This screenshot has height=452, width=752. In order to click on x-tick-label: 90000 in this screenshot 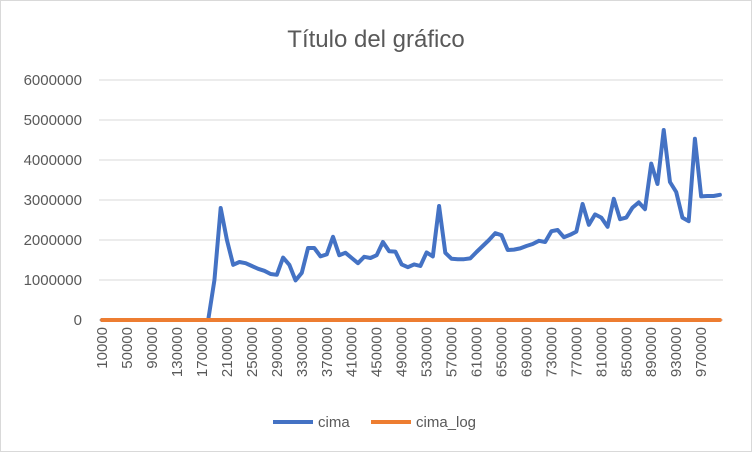, I will do `click(152, 348)`.